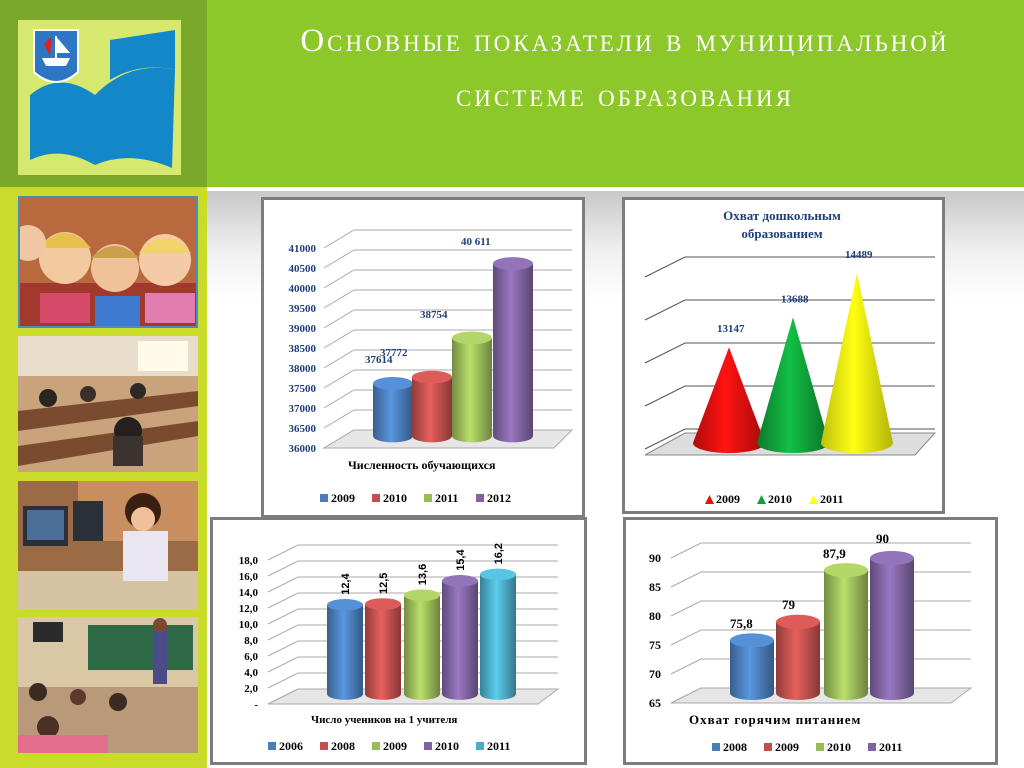 The image size is (1024, 768). Describe the element at coordinates (303, 329) in the screenshot. I see `y-tick-label: 39000` at that location.